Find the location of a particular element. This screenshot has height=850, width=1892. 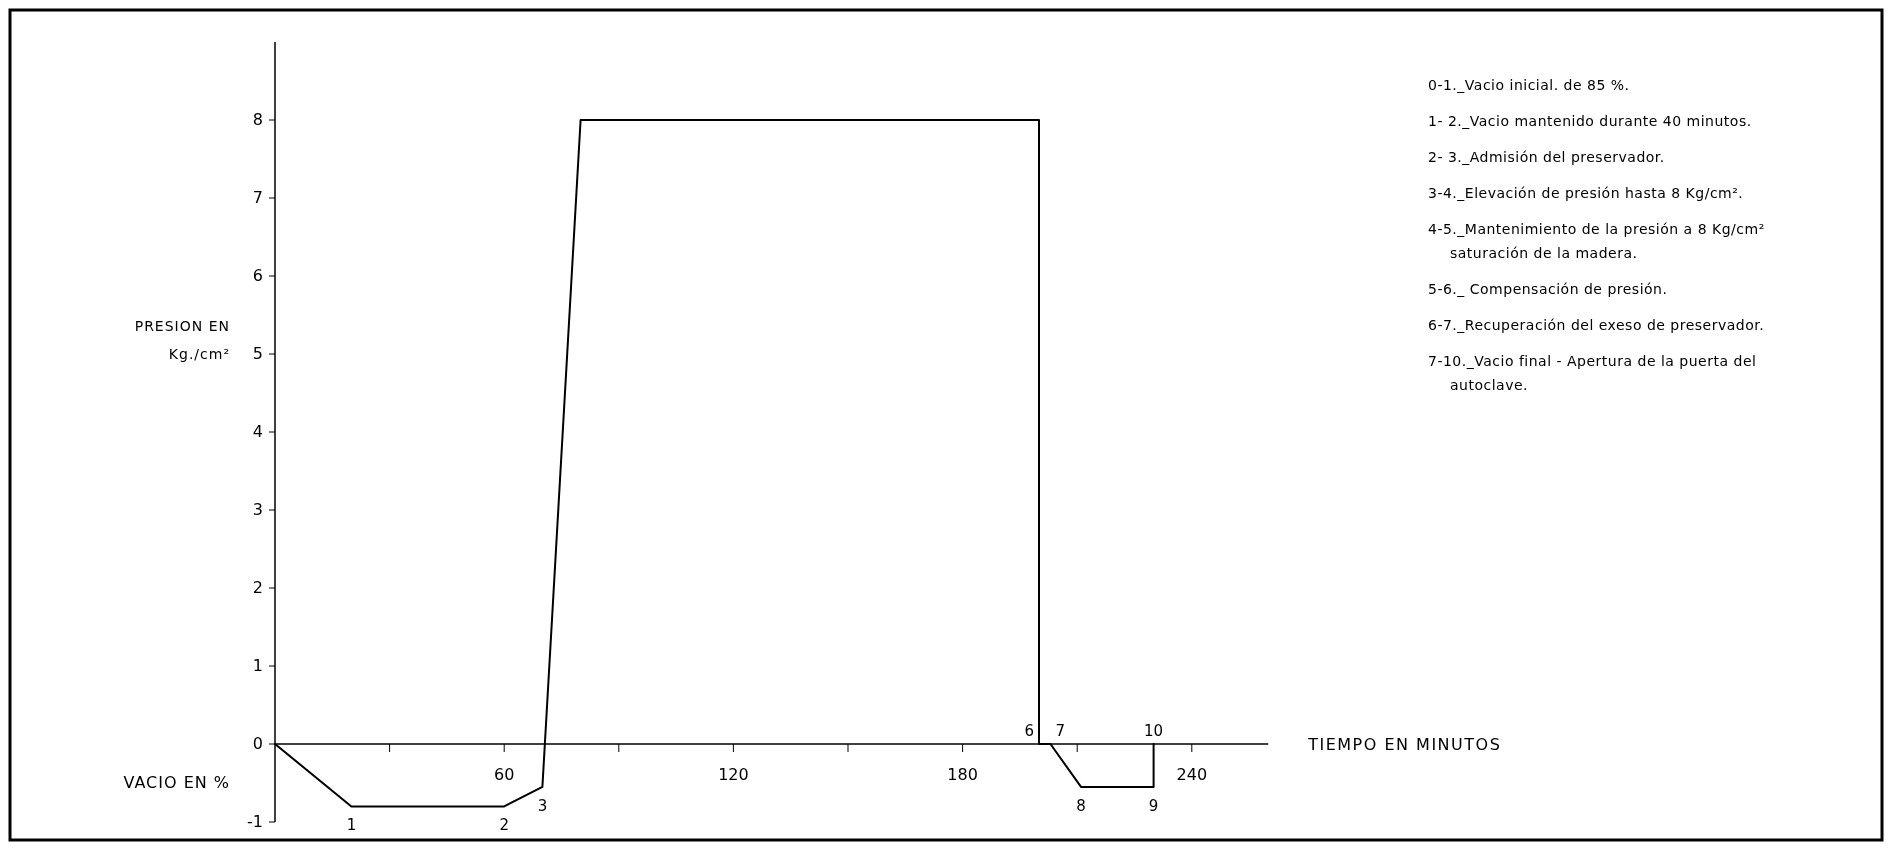

y-tick-label: -1 is located at coordinates (255, 821).